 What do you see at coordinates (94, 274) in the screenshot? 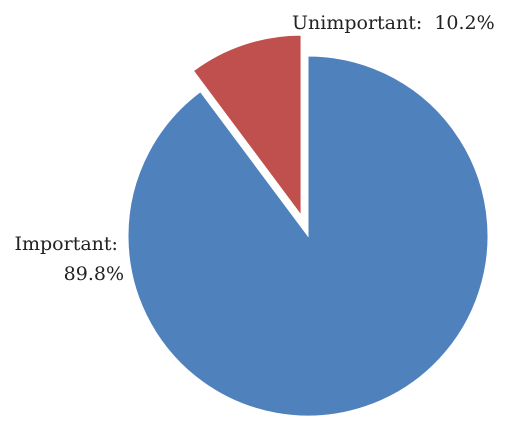
I see `slice-label-important-value: 89.8%` at bounding box center [94, 274].